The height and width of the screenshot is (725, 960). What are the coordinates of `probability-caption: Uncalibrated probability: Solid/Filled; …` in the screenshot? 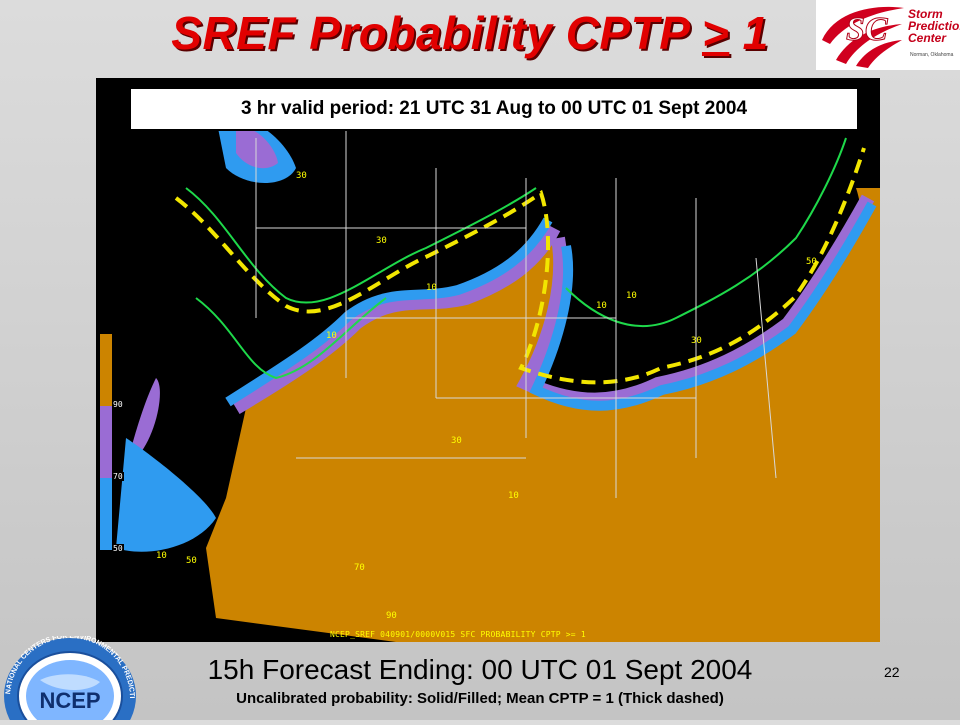 It's located at (480, 698).